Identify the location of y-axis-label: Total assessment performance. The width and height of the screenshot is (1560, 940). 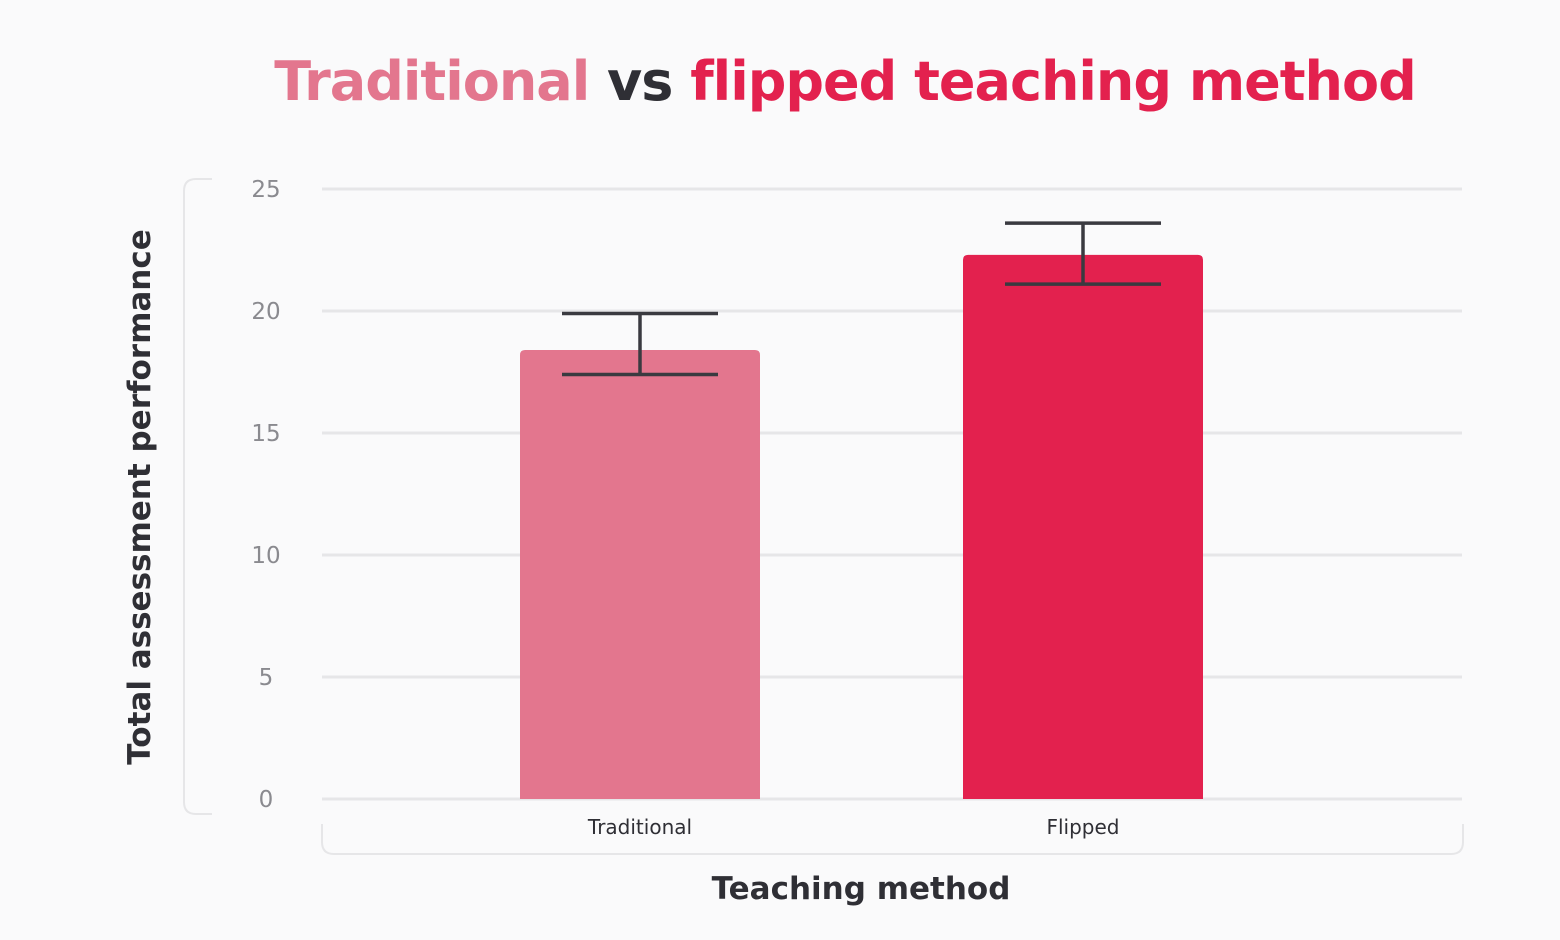
(140, 497).